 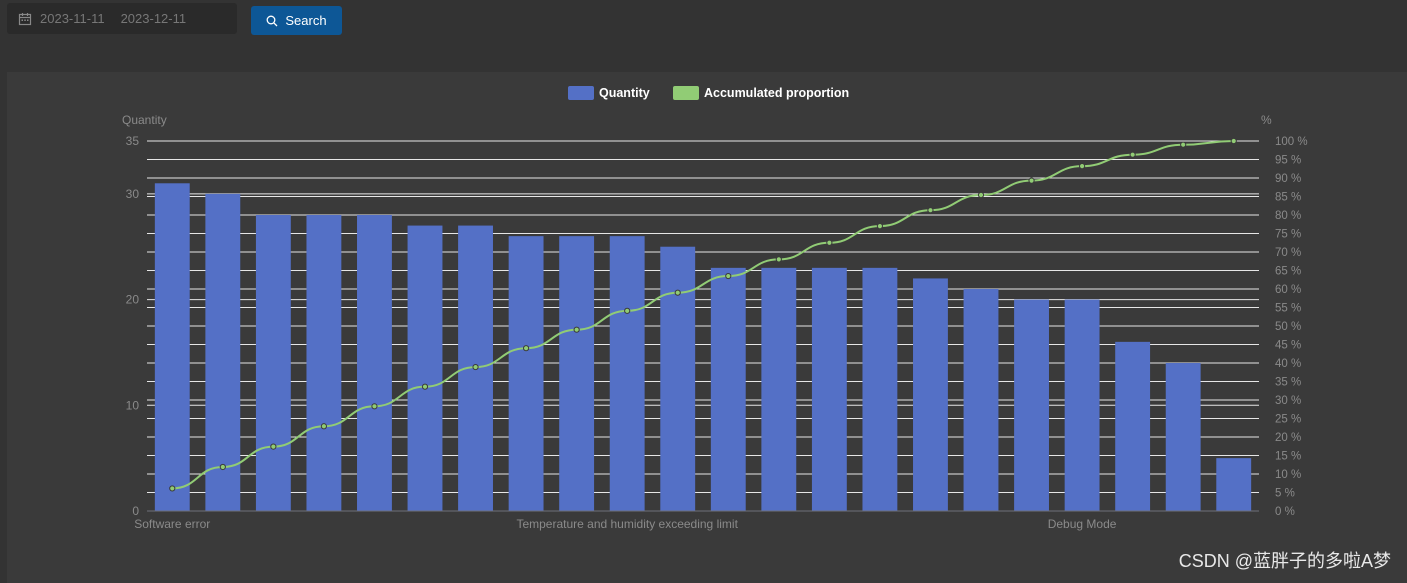 I want to click on search-button: Search, so click(x=296, y=20).